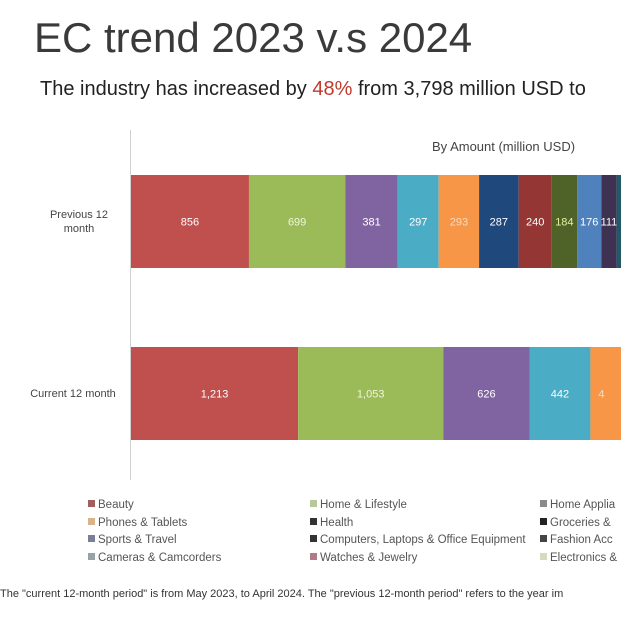 This screenshot has width=621, height=622. I want to click on legend-label: Fashion Acc, so click(581, 540).